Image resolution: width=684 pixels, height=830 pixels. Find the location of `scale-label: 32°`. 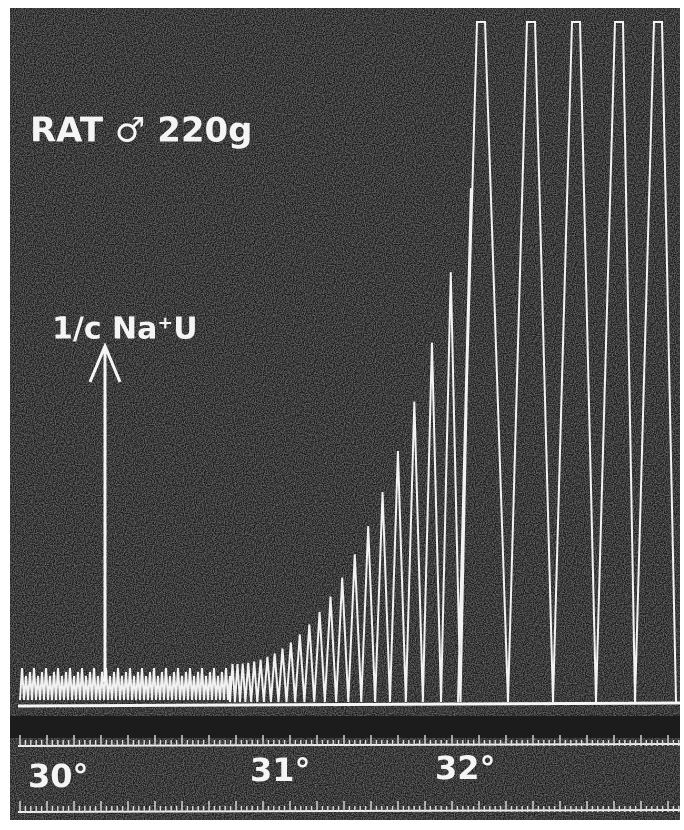

scale-label: 32° is located at coordinates (465, 768).